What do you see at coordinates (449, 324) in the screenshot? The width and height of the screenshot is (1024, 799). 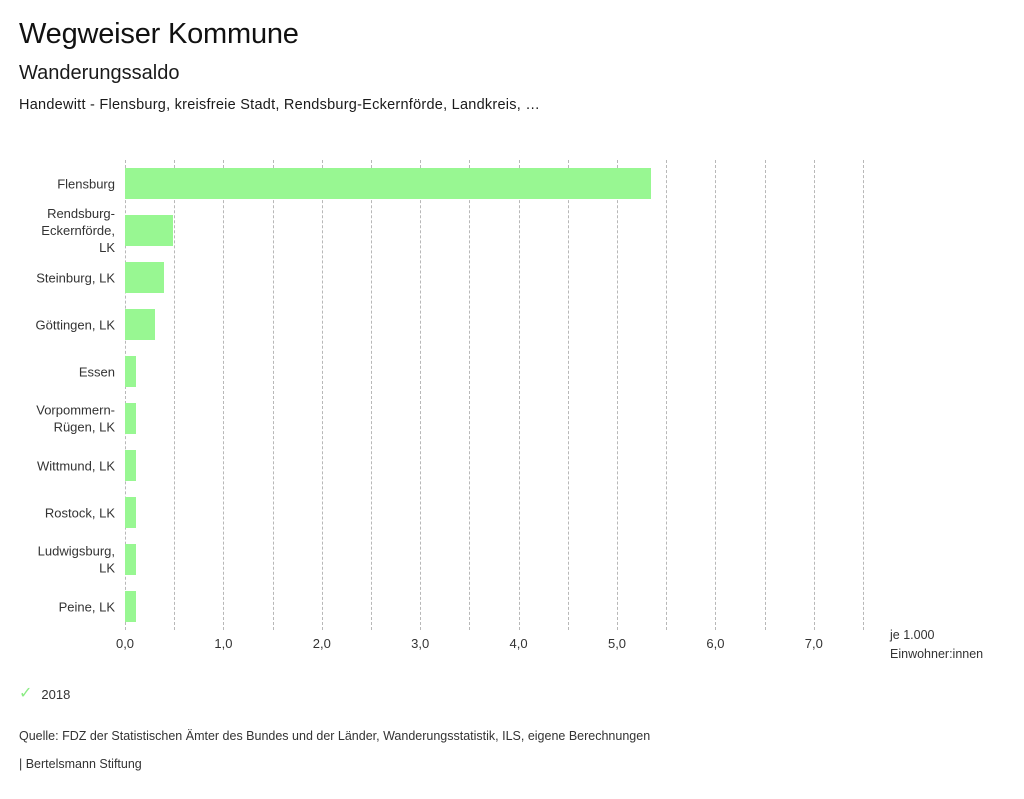 I see `bar-row: Göttingen, LK` at bounding box center [449, 324].